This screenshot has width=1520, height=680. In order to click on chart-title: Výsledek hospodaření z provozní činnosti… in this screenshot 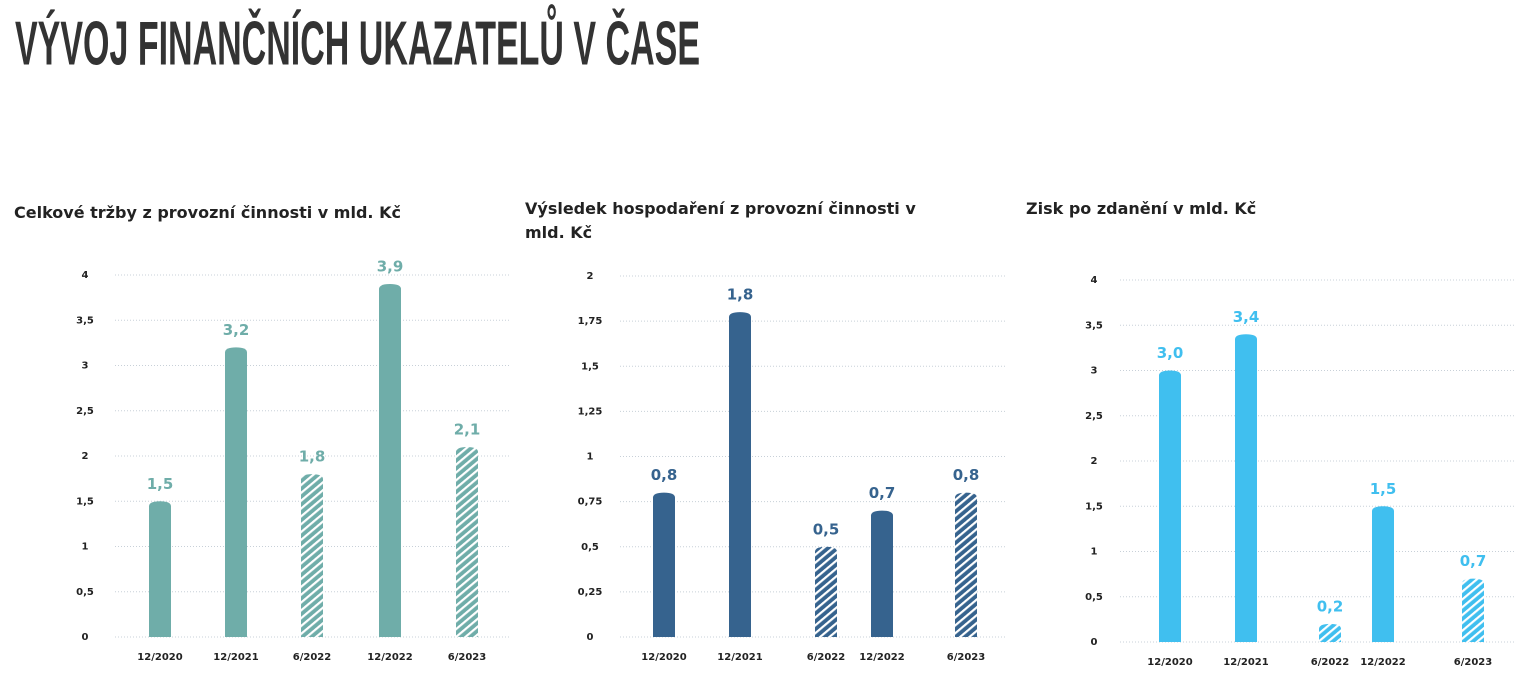, I will do `click(720, 220)`.